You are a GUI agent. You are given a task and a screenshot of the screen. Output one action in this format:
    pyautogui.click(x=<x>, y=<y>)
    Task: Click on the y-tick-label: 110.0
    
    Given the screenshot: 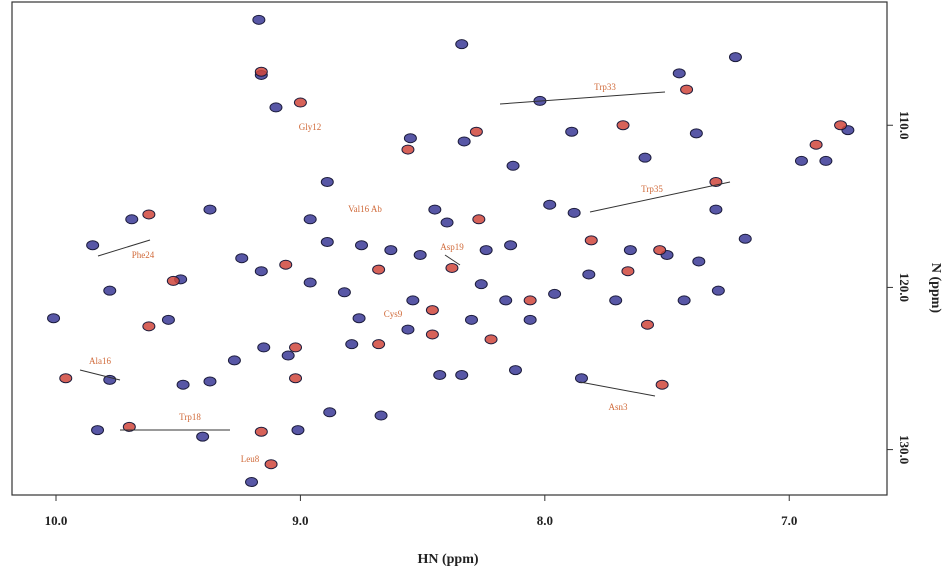 What is the action you would take?
    pyautogui.click(x=904, y=125)
    